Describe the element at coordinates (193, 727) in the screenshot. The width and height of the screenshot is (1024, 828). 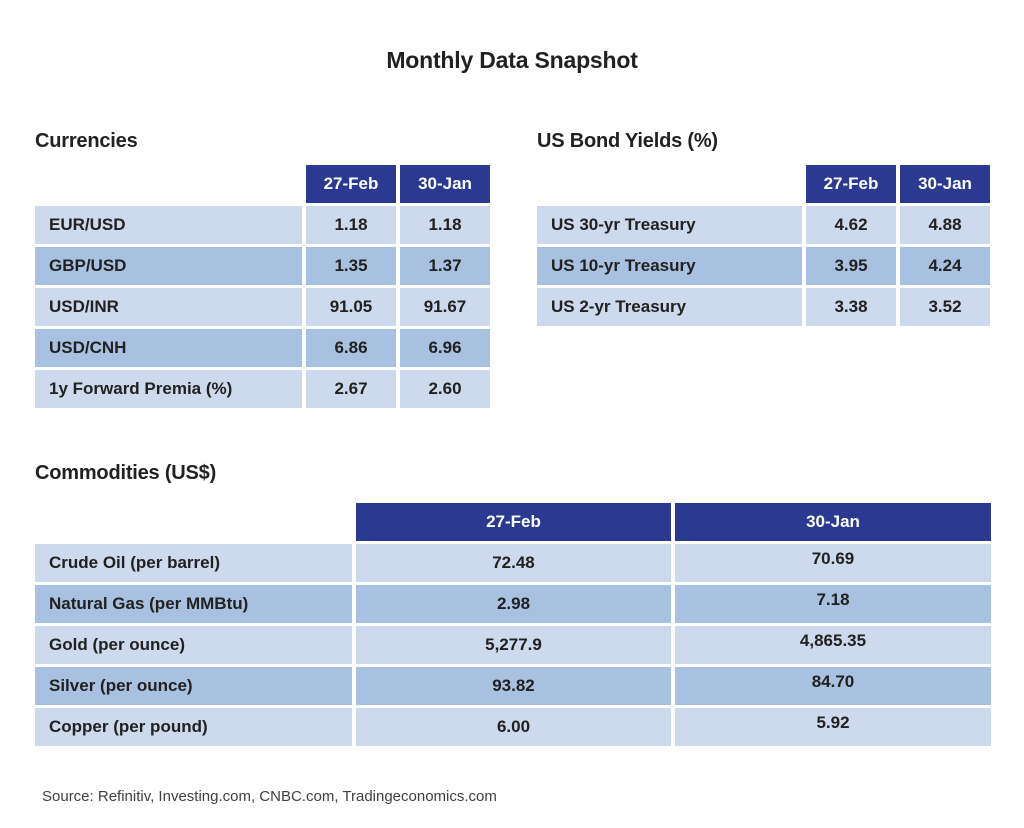
I see `commodities-row-label: Copper (per pound)` at that location.